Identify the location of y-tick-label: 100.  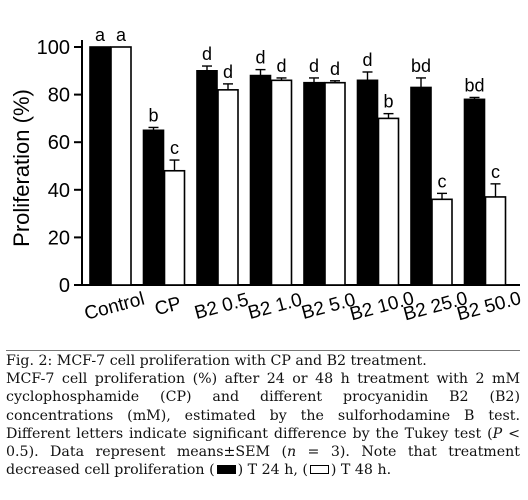
(53, 48).